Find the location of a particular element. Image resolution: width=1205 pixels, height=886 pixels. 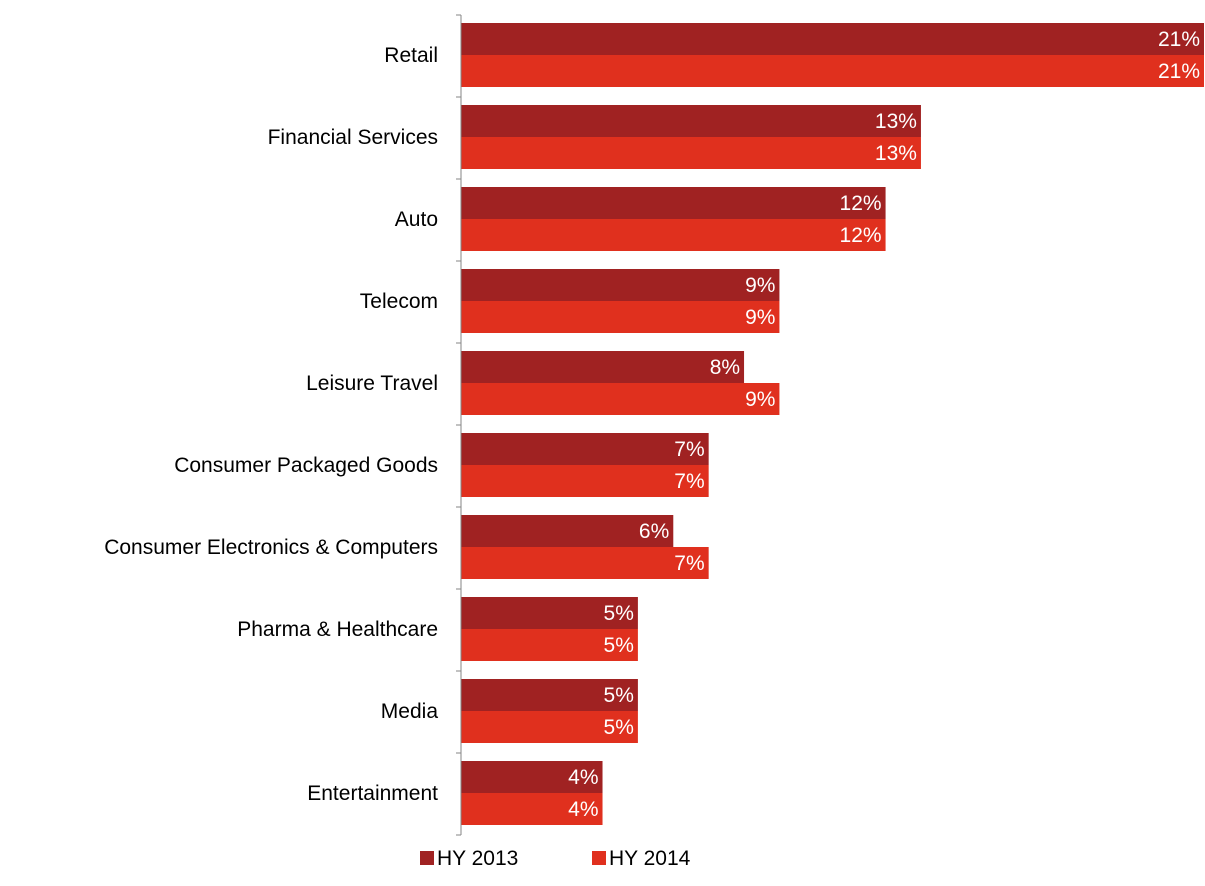

legend-label-hy-2013: HY 2013 is located at coordinates (477, 858).